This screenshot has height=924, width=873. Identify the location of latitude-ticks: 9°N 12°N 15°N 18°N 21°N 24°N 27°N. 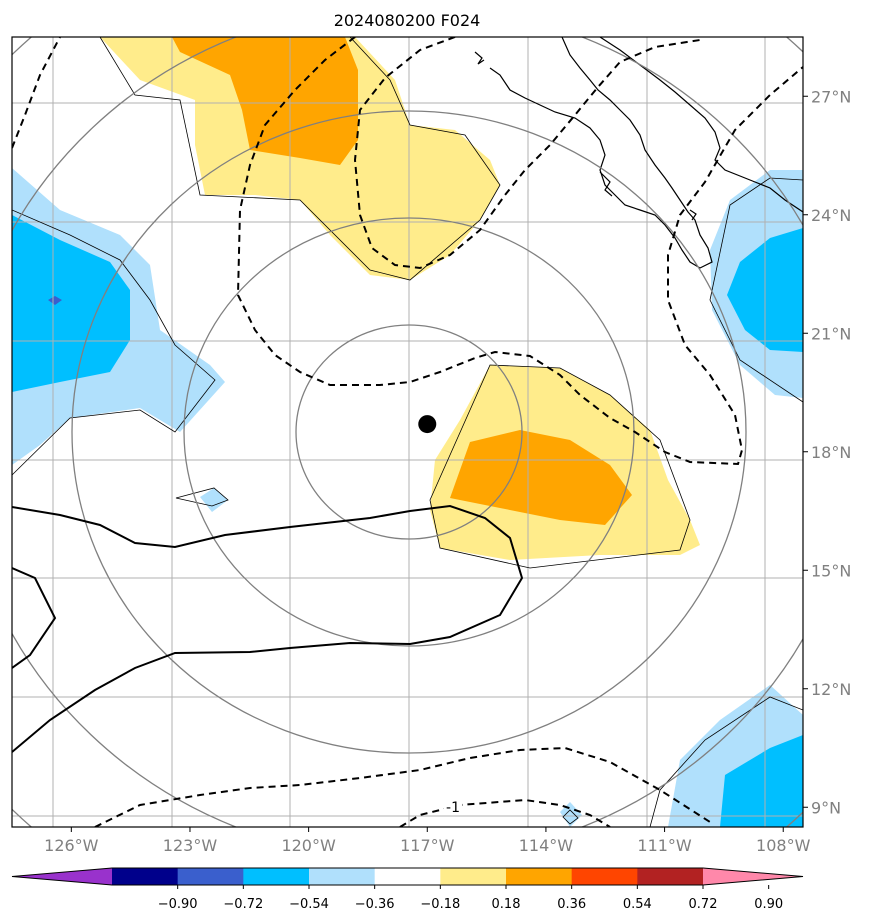
(827, 452).